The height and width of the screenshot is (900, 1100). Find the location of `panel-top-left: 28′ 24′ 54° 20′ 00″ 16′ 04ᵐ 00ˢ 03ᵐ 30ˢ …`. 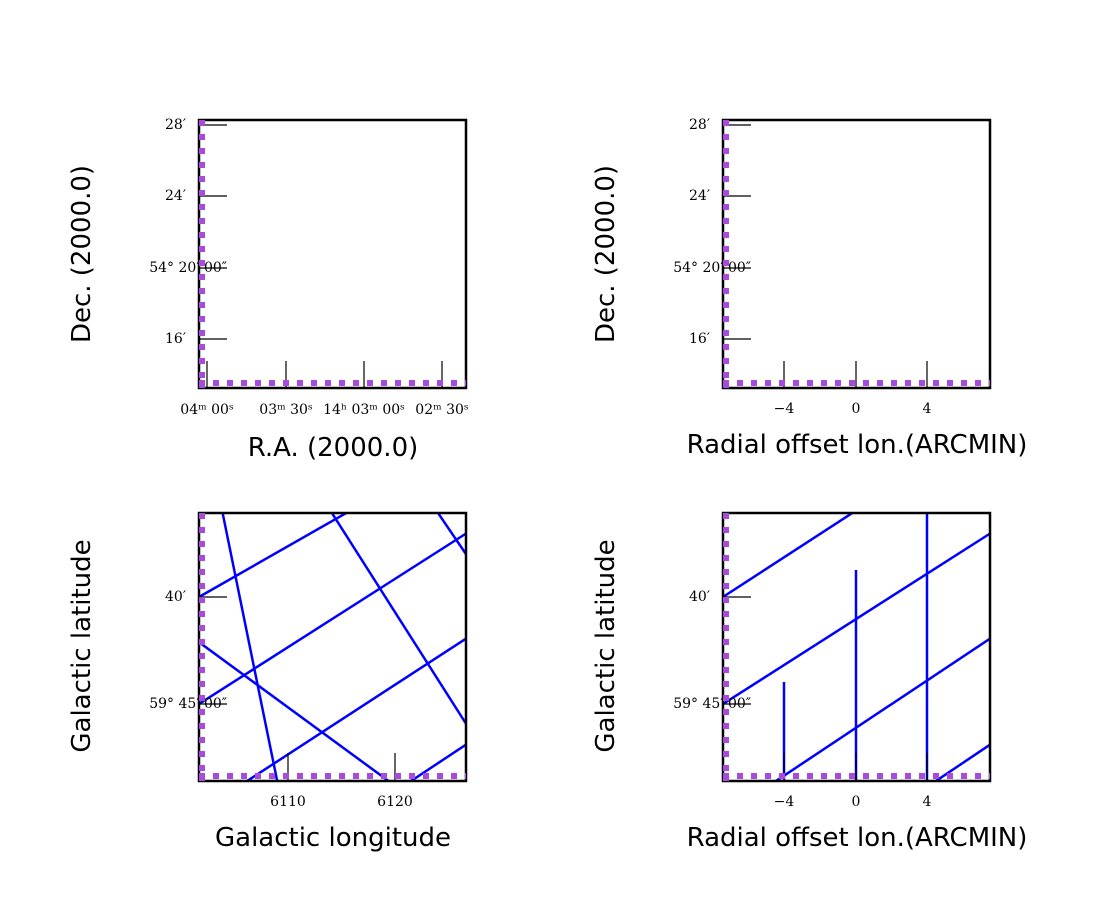

panel-top-left: 28′ 24′ 54° 20′ 00″ 16′ 04ᵐ 00ˢ 03ᵐ 30ˢ … is located at coordinates (268, 290).